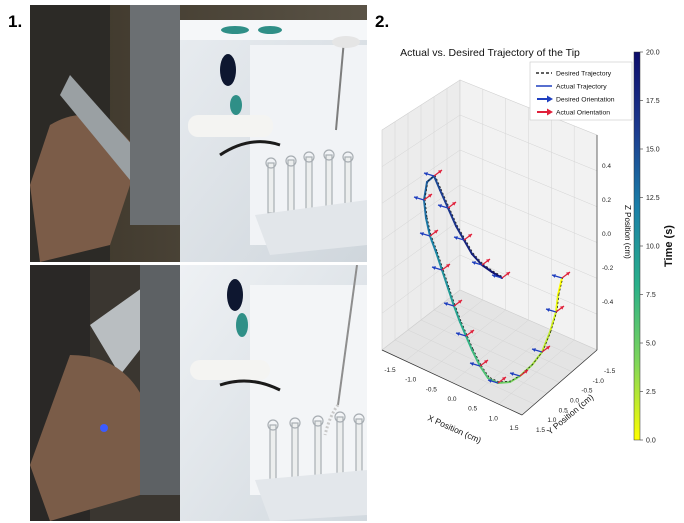  What do you see at coordinates (653, 150) in the screenshot?
I see `colorbar-tick-label: 15.0` at bounding box center [653, 150].